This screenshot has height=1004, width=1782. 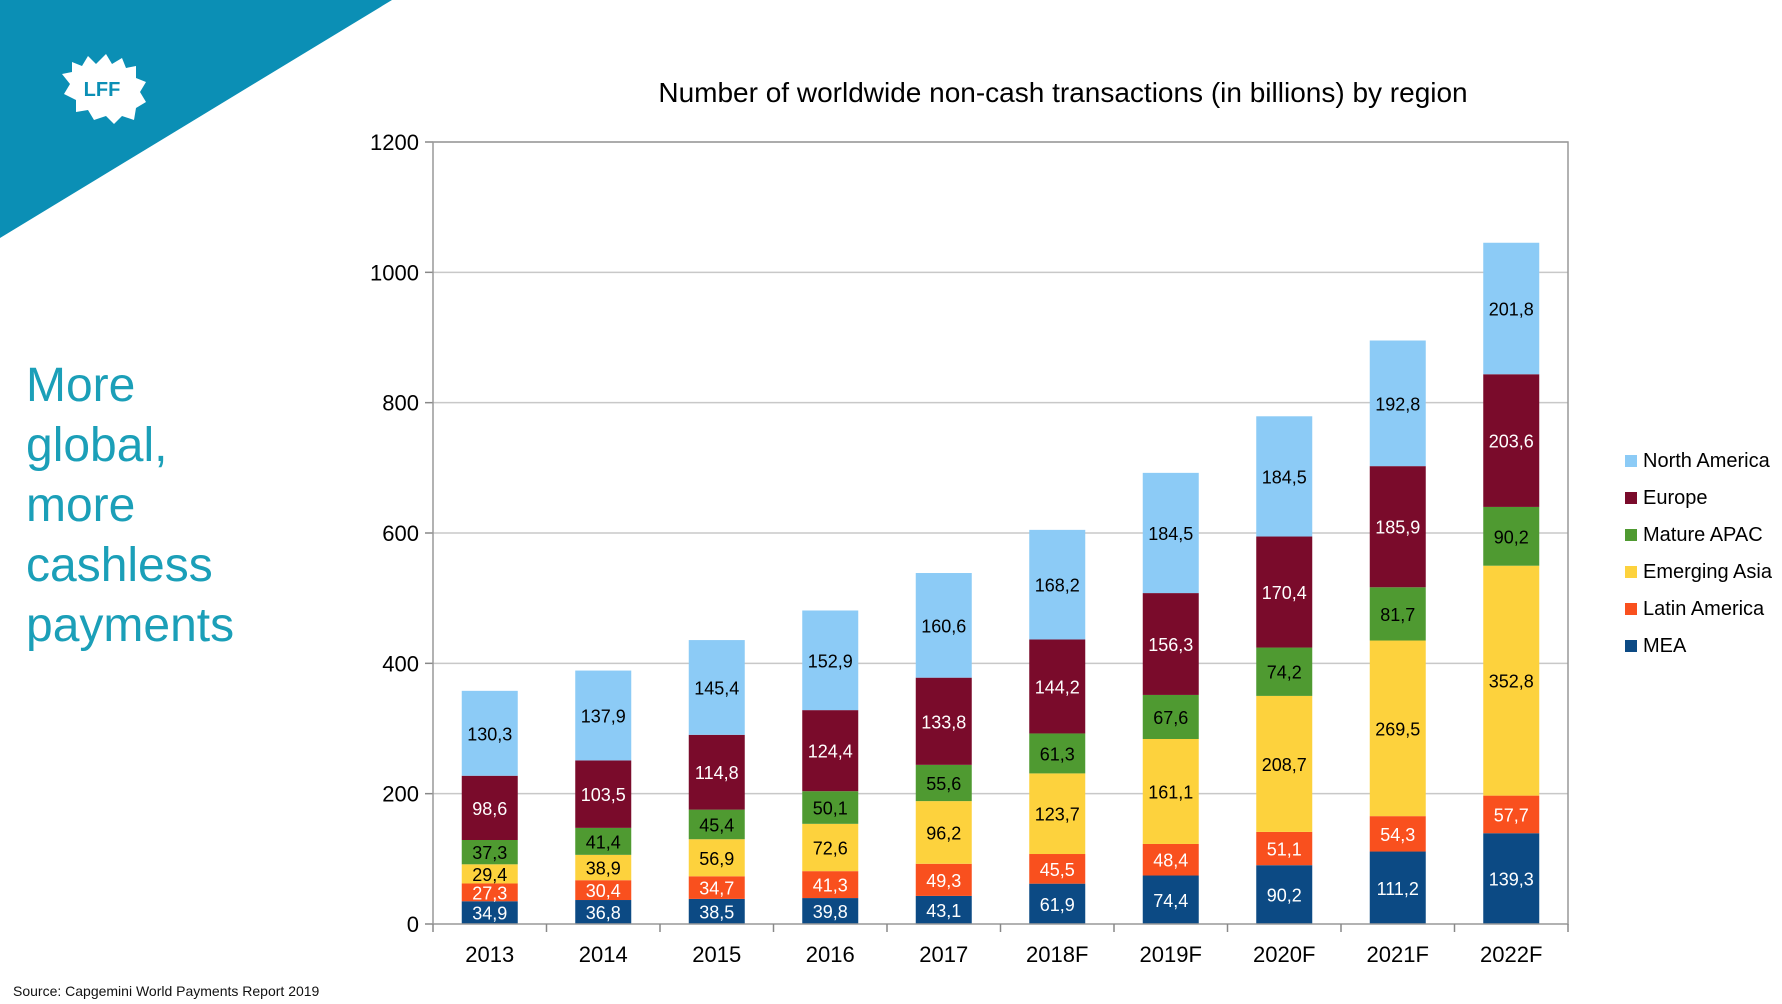 I want to click on data-label: 55,6, so click(x=943, y=784).